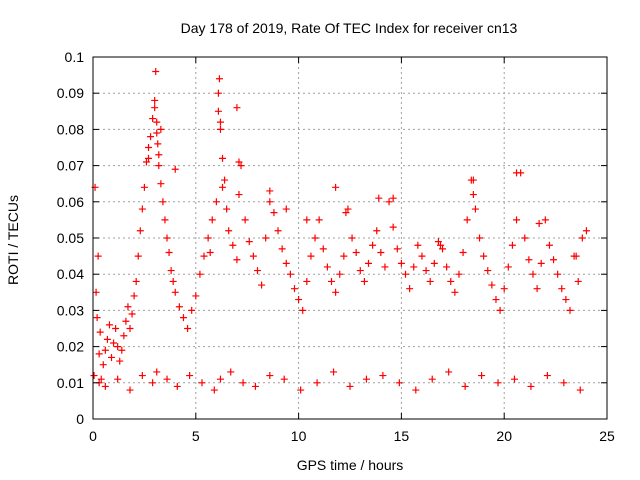  Describe the element at coordinates (70, 274) in the screenshot. I see `y-tick-label: 0.04` at that location.